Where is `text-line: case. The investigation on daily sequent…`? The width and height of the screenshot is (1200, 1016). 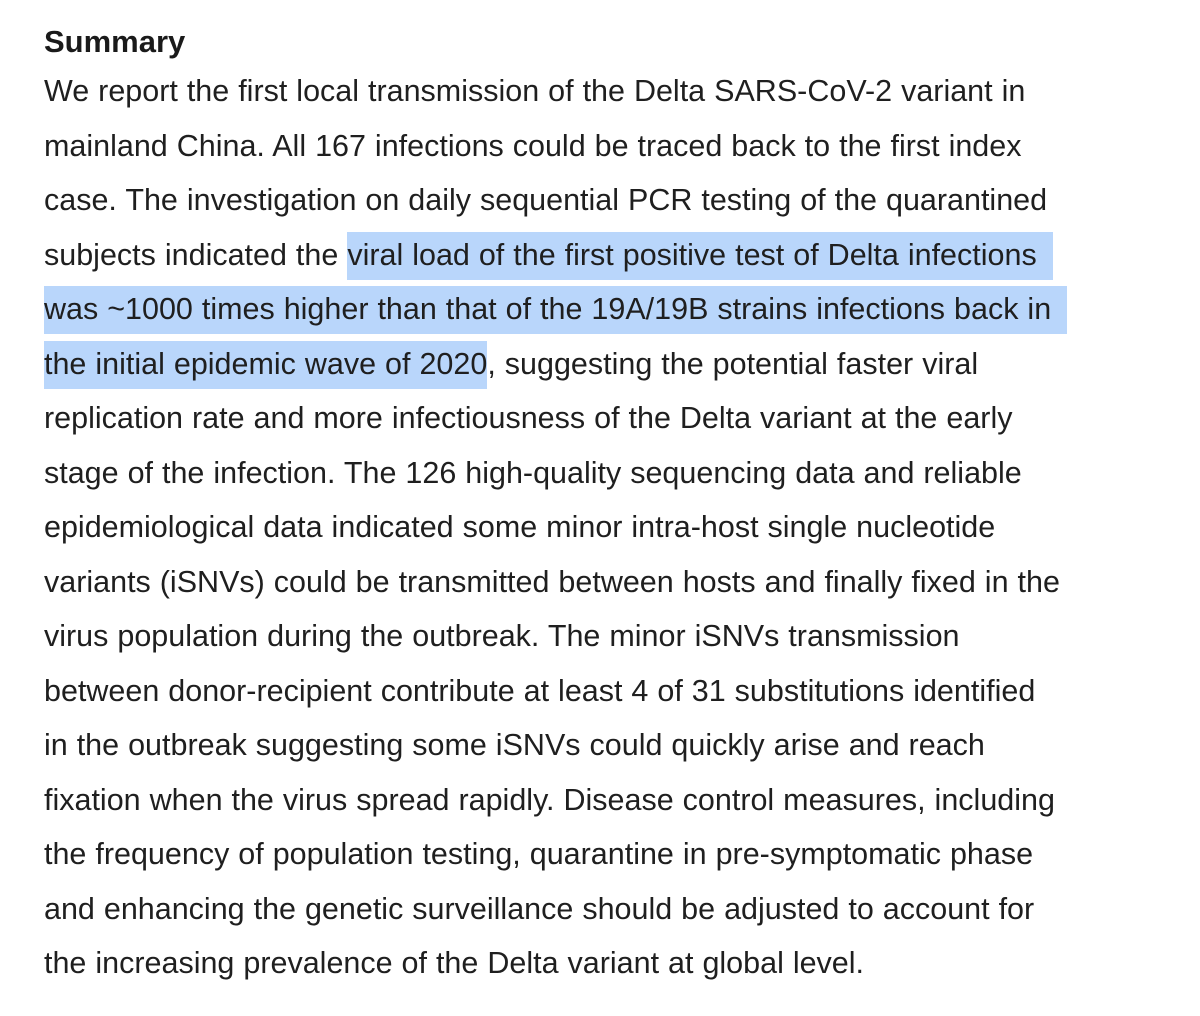 text-line: case. The investigation on daily sequent… is located at coordinates (546, 200).